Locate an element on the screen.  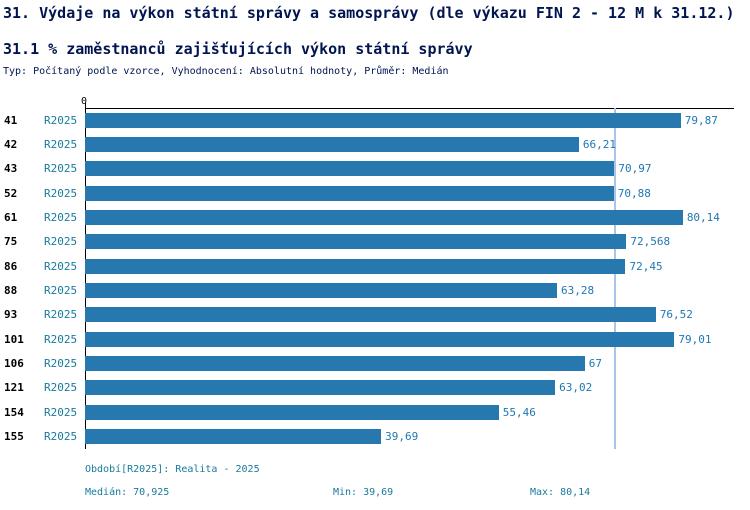
row-category-label: 101 is located at coordinates (14, 339).